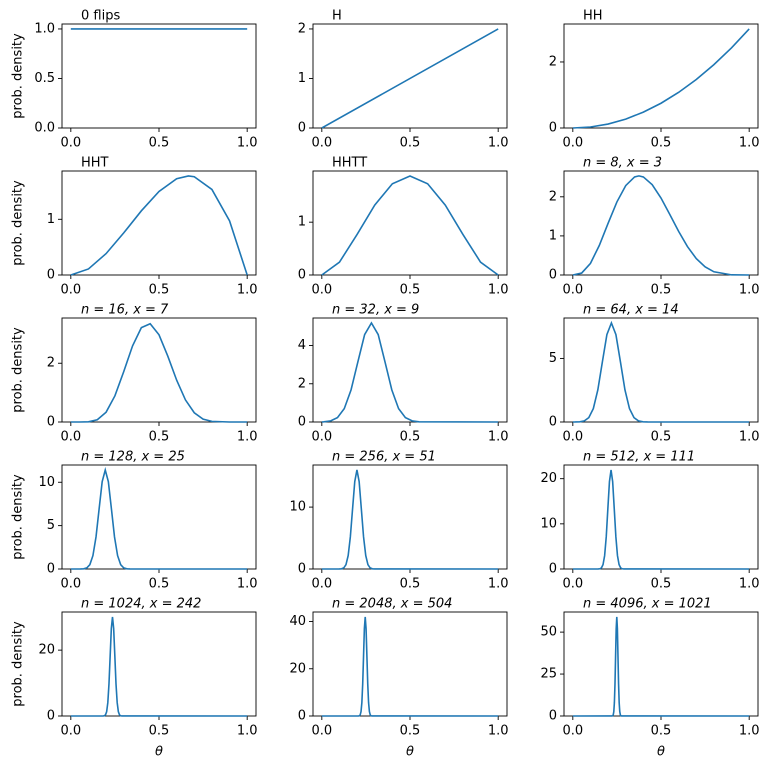  I want to click on subplot-title: n = 512, x = 111, so click(639, 457).